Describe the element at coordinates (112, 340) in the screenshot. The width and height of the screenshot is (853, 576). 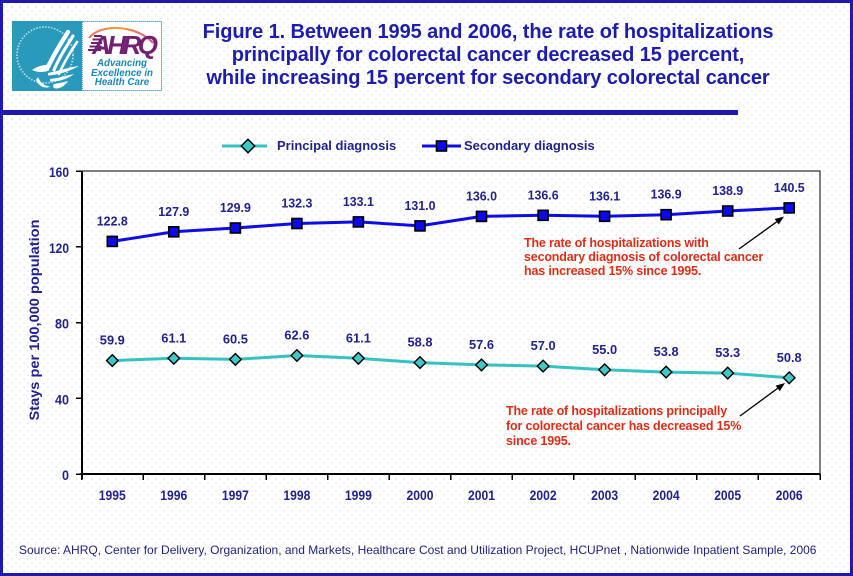
I see `svg-text: 59.9` at that location.